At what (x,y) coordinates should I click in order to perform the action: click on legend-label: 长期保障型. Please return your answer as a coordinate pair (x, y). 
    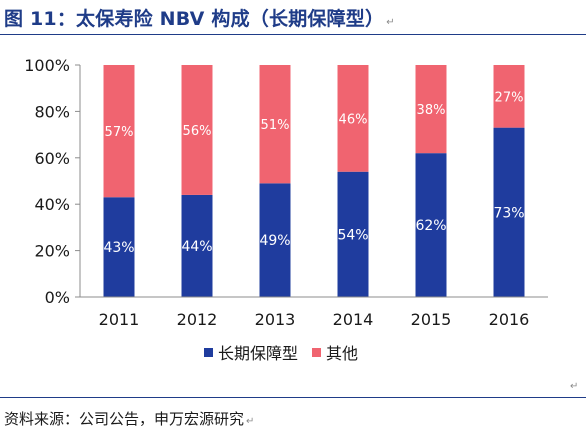
    Looking at the image, I should click on (258, 353).